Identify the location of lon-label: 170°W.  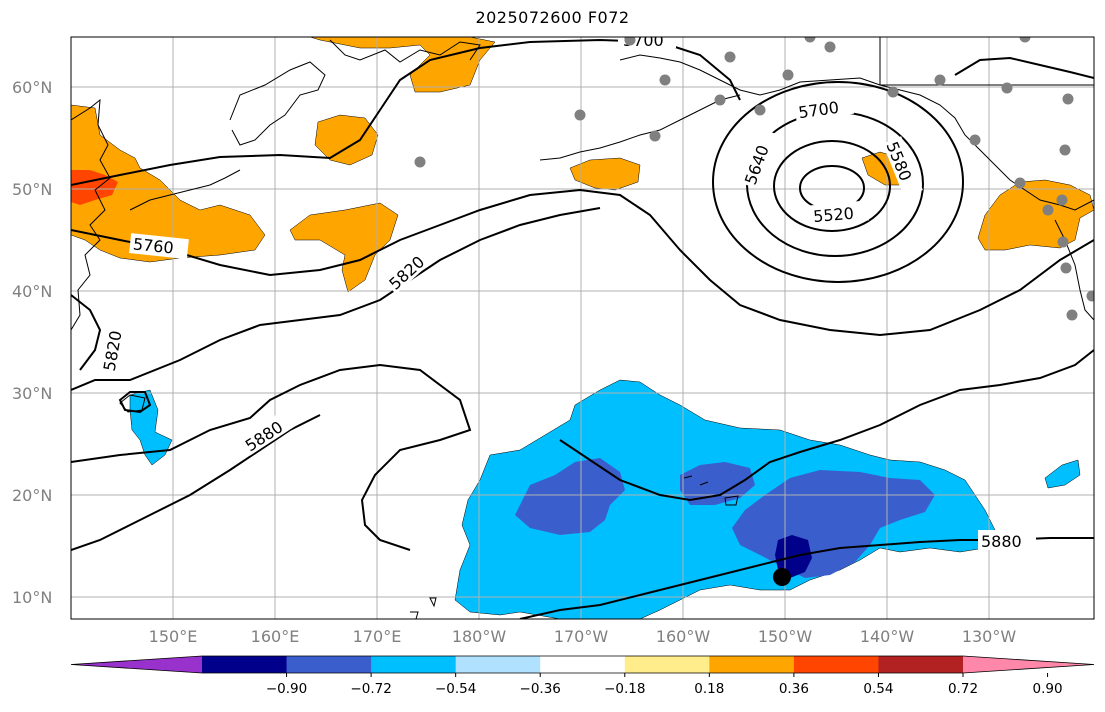
(581, 636).